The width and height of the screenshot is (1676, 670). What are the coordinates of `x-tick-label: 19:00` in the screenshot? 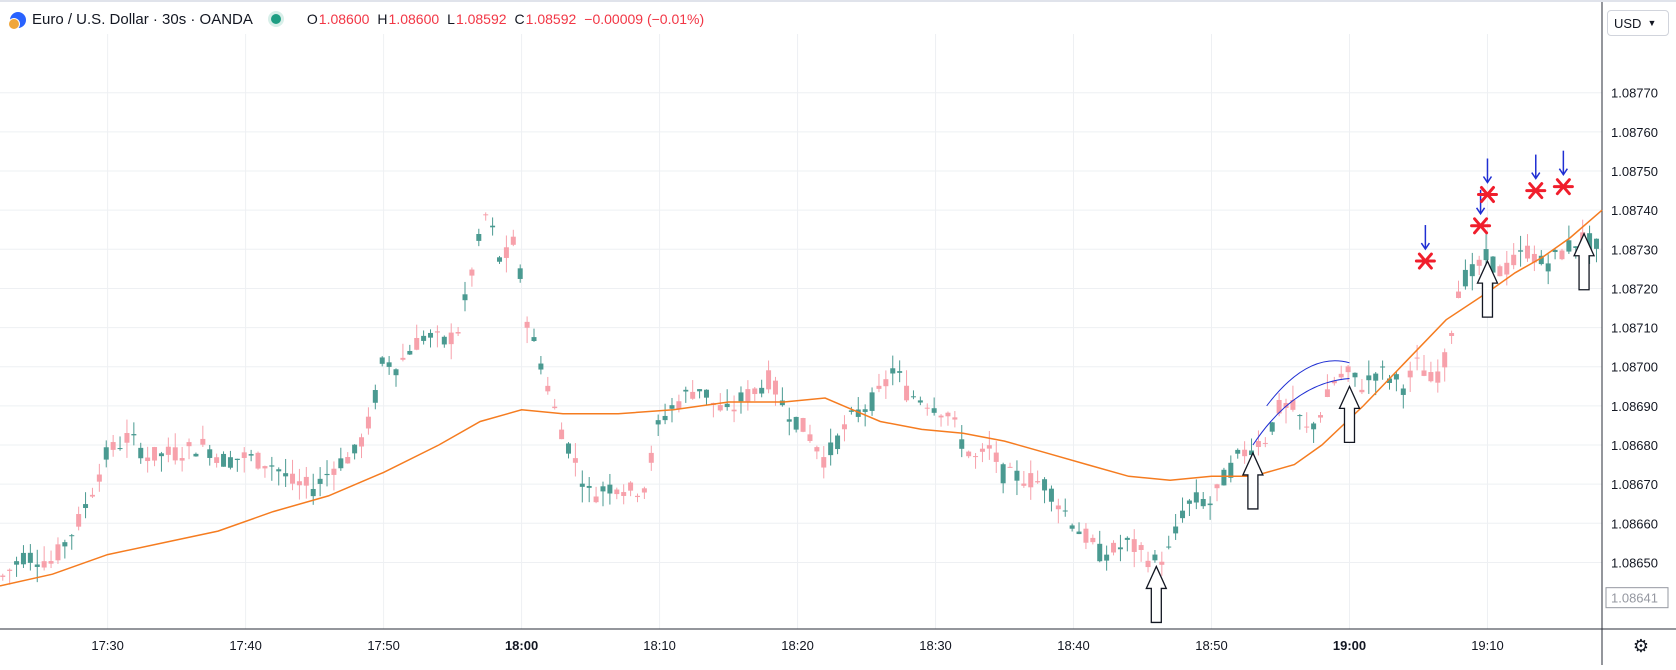 It's located at (1349, 645).